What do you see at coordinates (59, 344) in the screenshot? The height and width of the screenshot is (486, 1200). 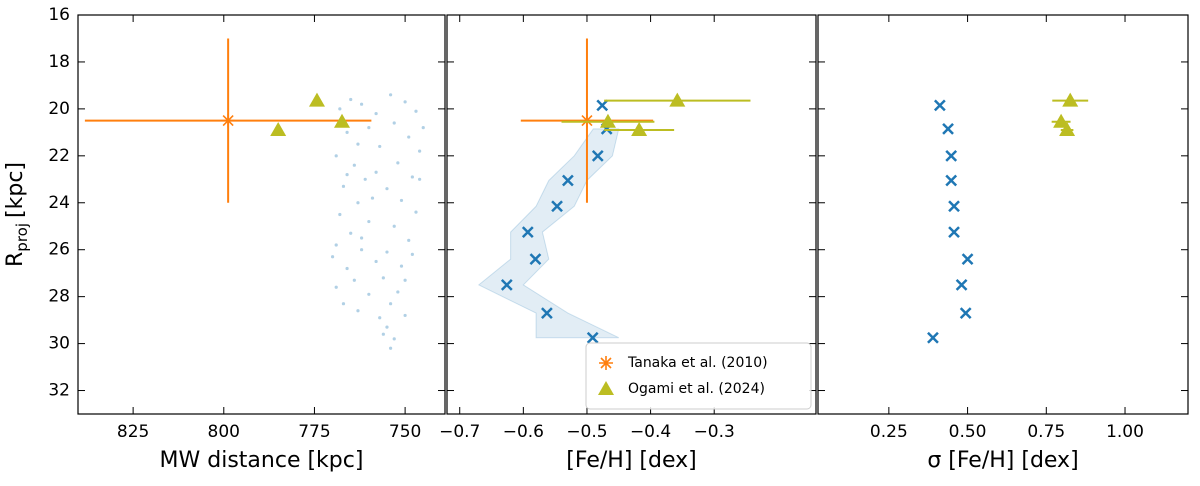 I see `y-tick-label: 30` at bounding box center [59, 344].